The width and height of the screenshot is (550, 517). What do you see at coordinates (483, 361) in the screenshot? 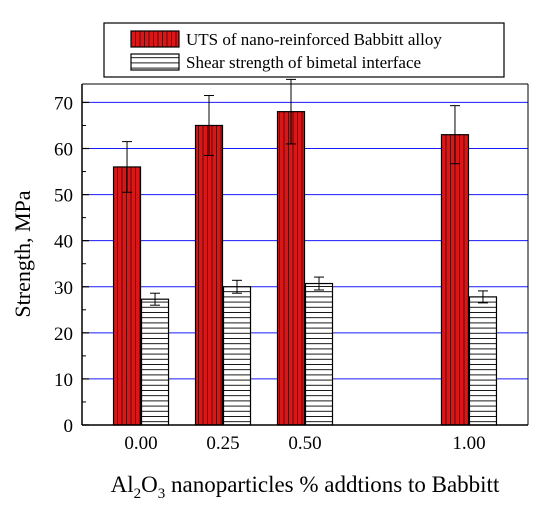
I see `bar-shear-1.00` at bounding box center [483, 361].